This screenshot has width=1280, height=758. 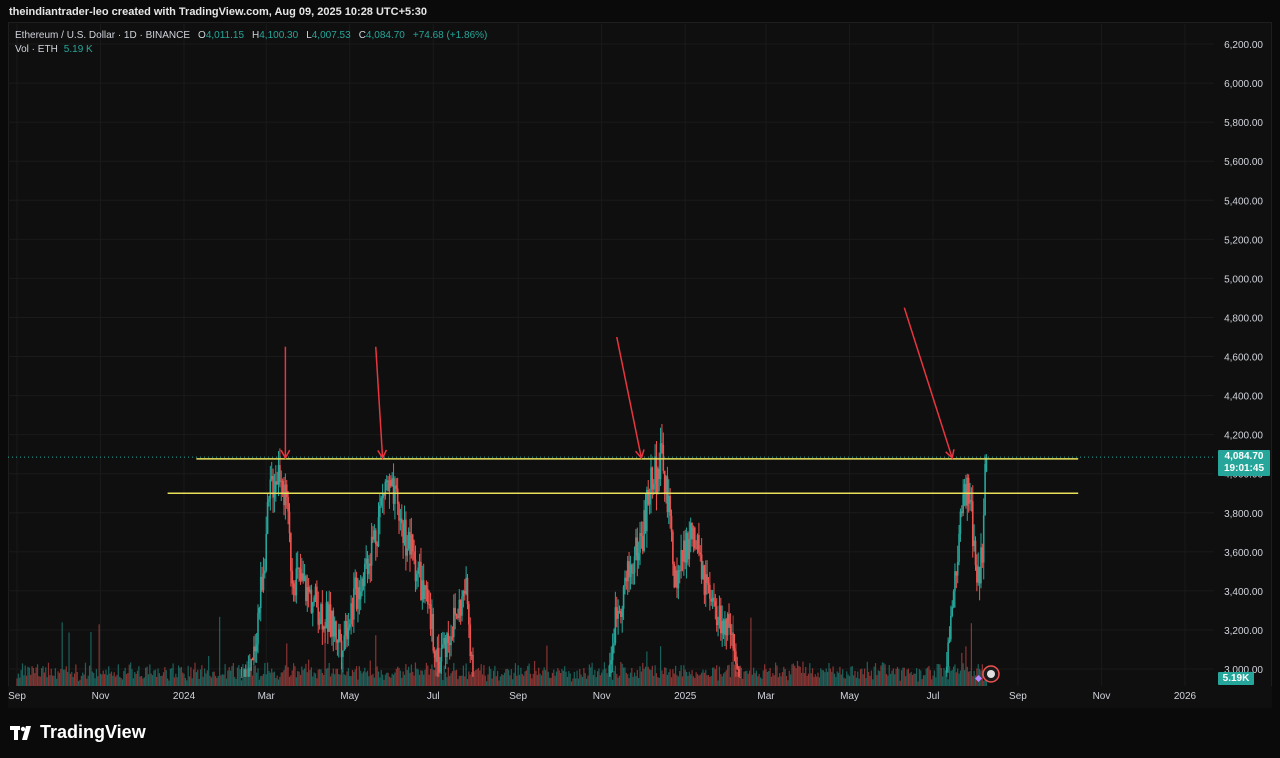 What do you see at coordinates (602, 696) in the screenshot?
I see `x-tick-label: Nov` at bounding box center [602, 696].